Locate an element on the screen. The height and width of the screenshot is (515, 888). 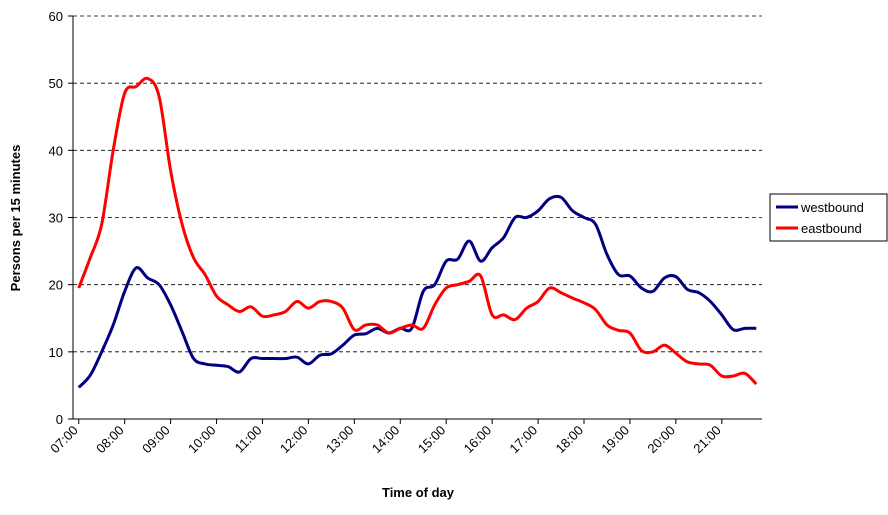
x-tick-label: 12:00 is located at coordinates (294, 440).